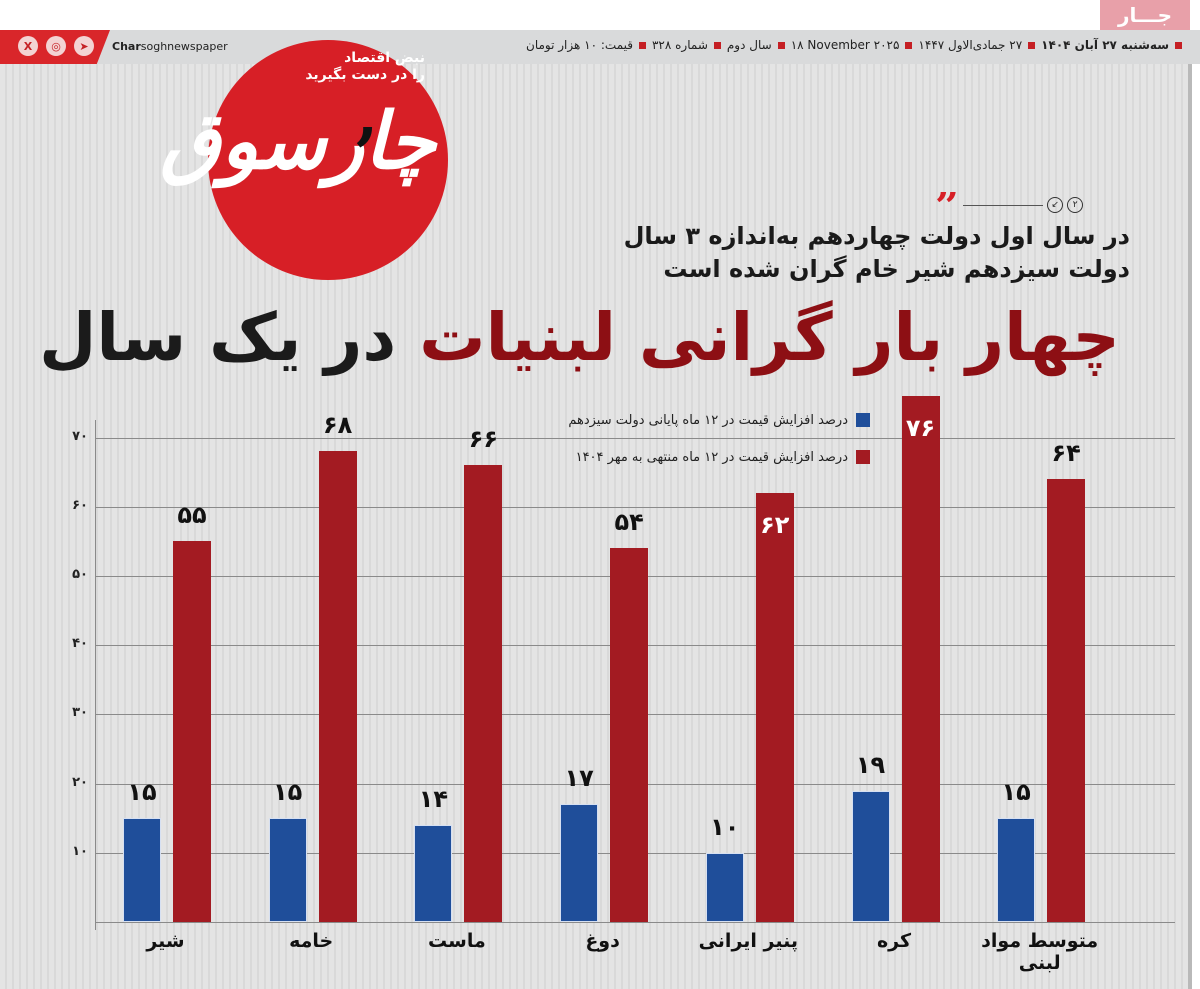 The image size is (1200, 989). What do you see at coordinates (602, 941) in the screenshot?
I see `x-category-label: دوغ` at bounding box center [602, 941].